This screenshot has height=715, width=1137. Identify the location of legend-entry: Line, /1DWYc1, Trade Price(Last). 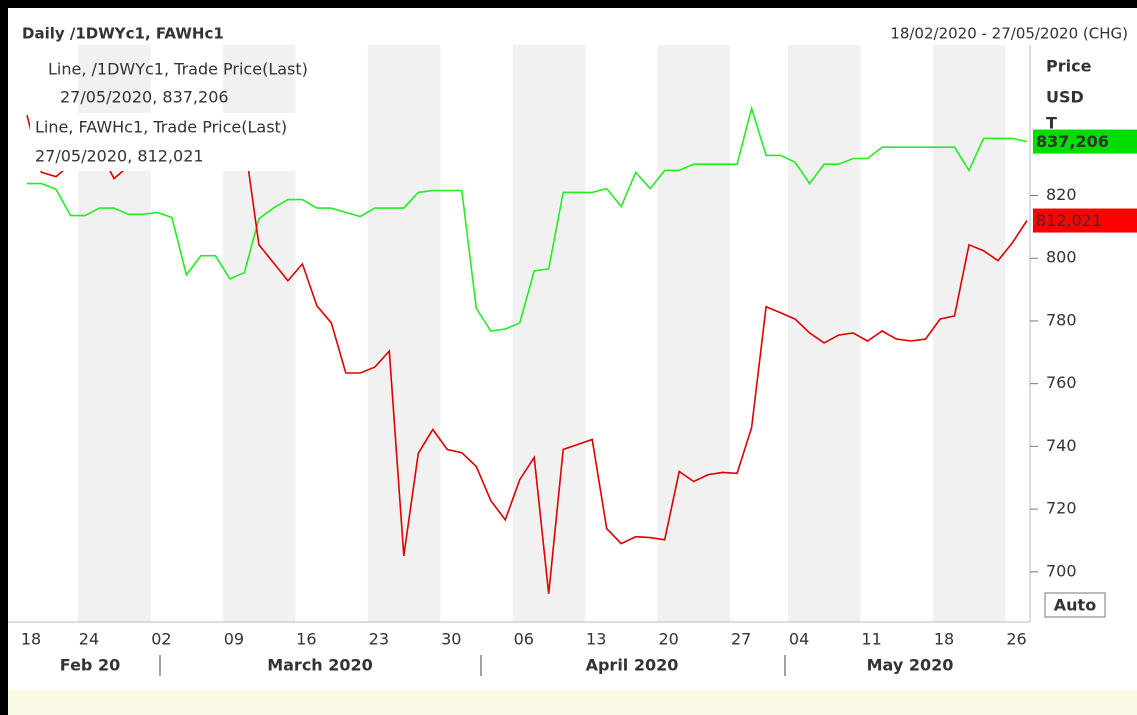
(178, 69).